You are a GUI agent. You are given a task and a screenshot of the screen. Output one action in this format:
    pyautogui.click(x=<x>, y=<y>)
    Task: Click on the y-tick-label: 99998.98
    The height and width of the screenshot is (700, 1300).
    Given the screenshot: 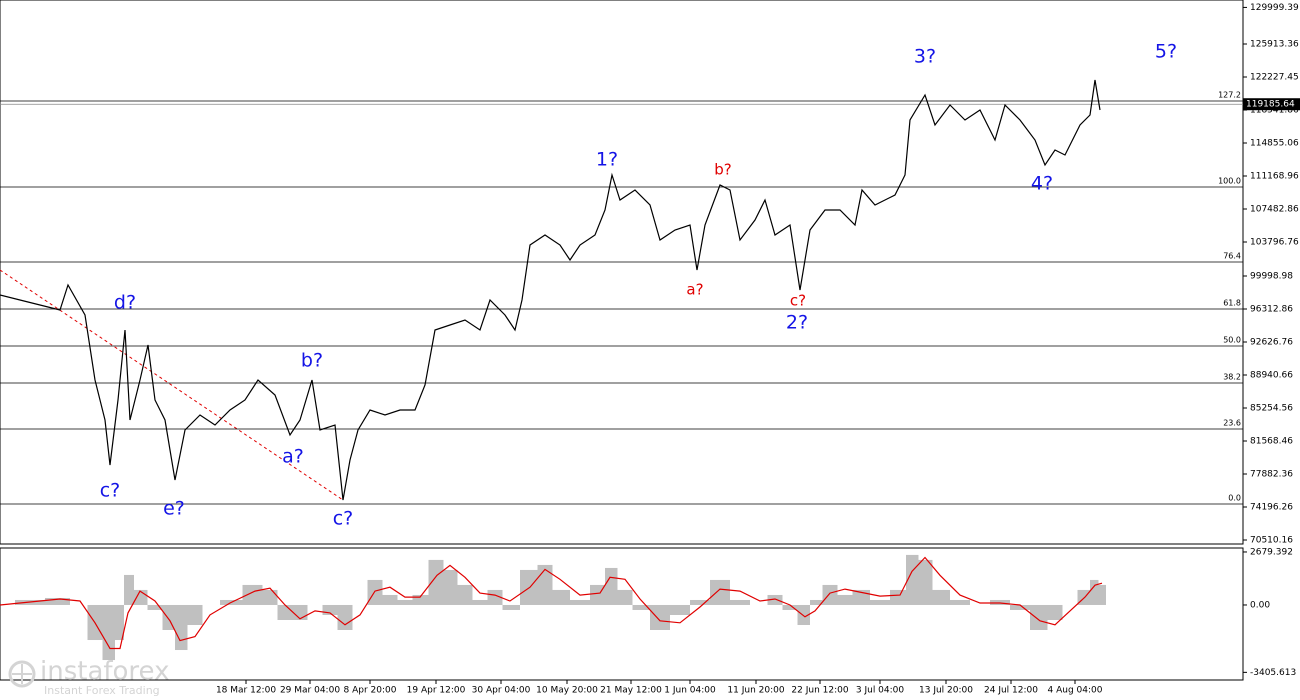 What is the action you would take?
    pyautogui.click(x=1271, y=276)
    